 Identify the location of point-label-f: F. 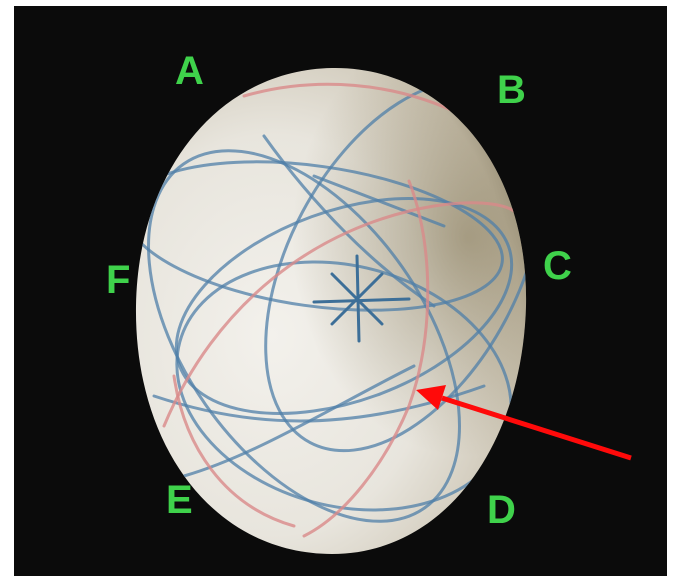
(118, 280).